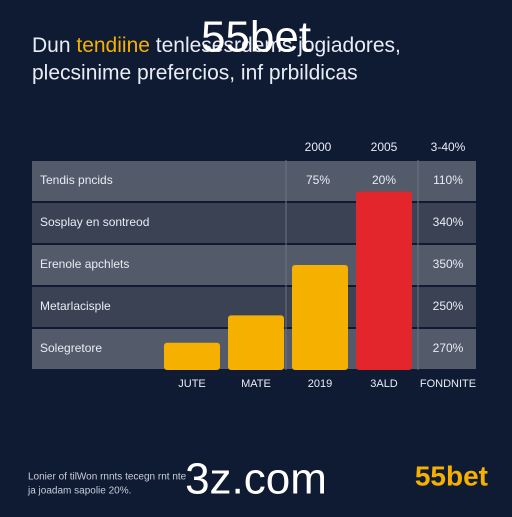 The width and height of the screenshot is (512, 517). I want to click on row-label: Erenole apchlets, so click(84, 264).